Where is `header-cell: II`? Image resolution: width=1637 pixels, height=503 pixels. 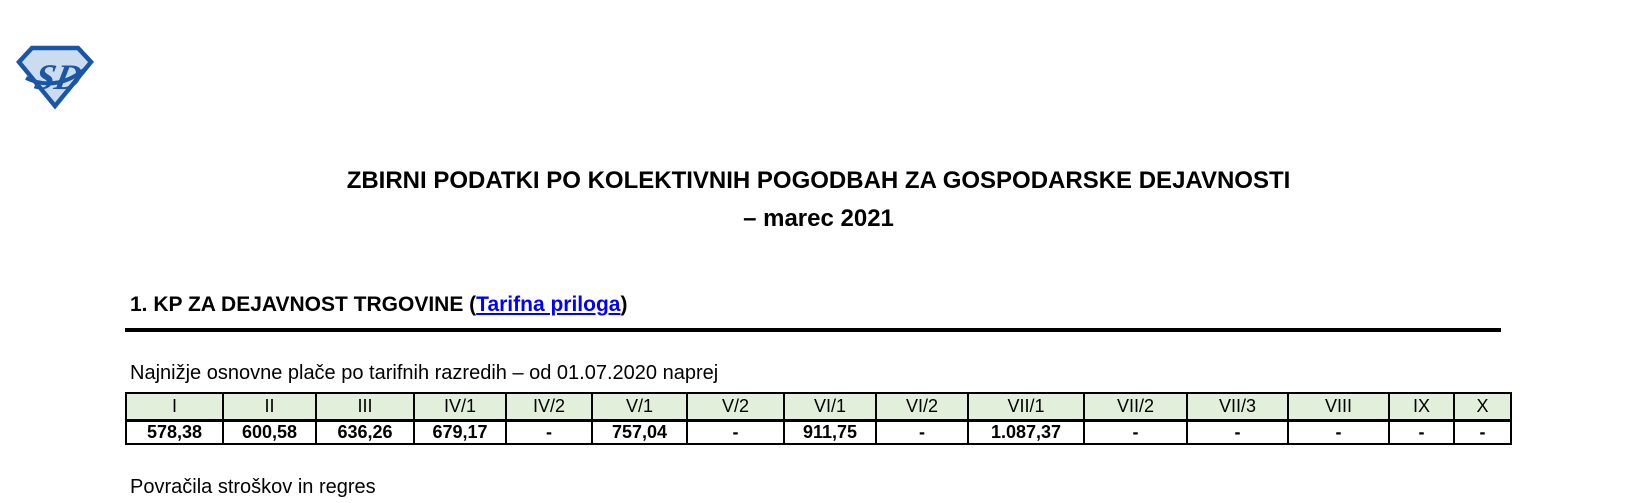
header-cell: II is located at coordinates (269, 407).